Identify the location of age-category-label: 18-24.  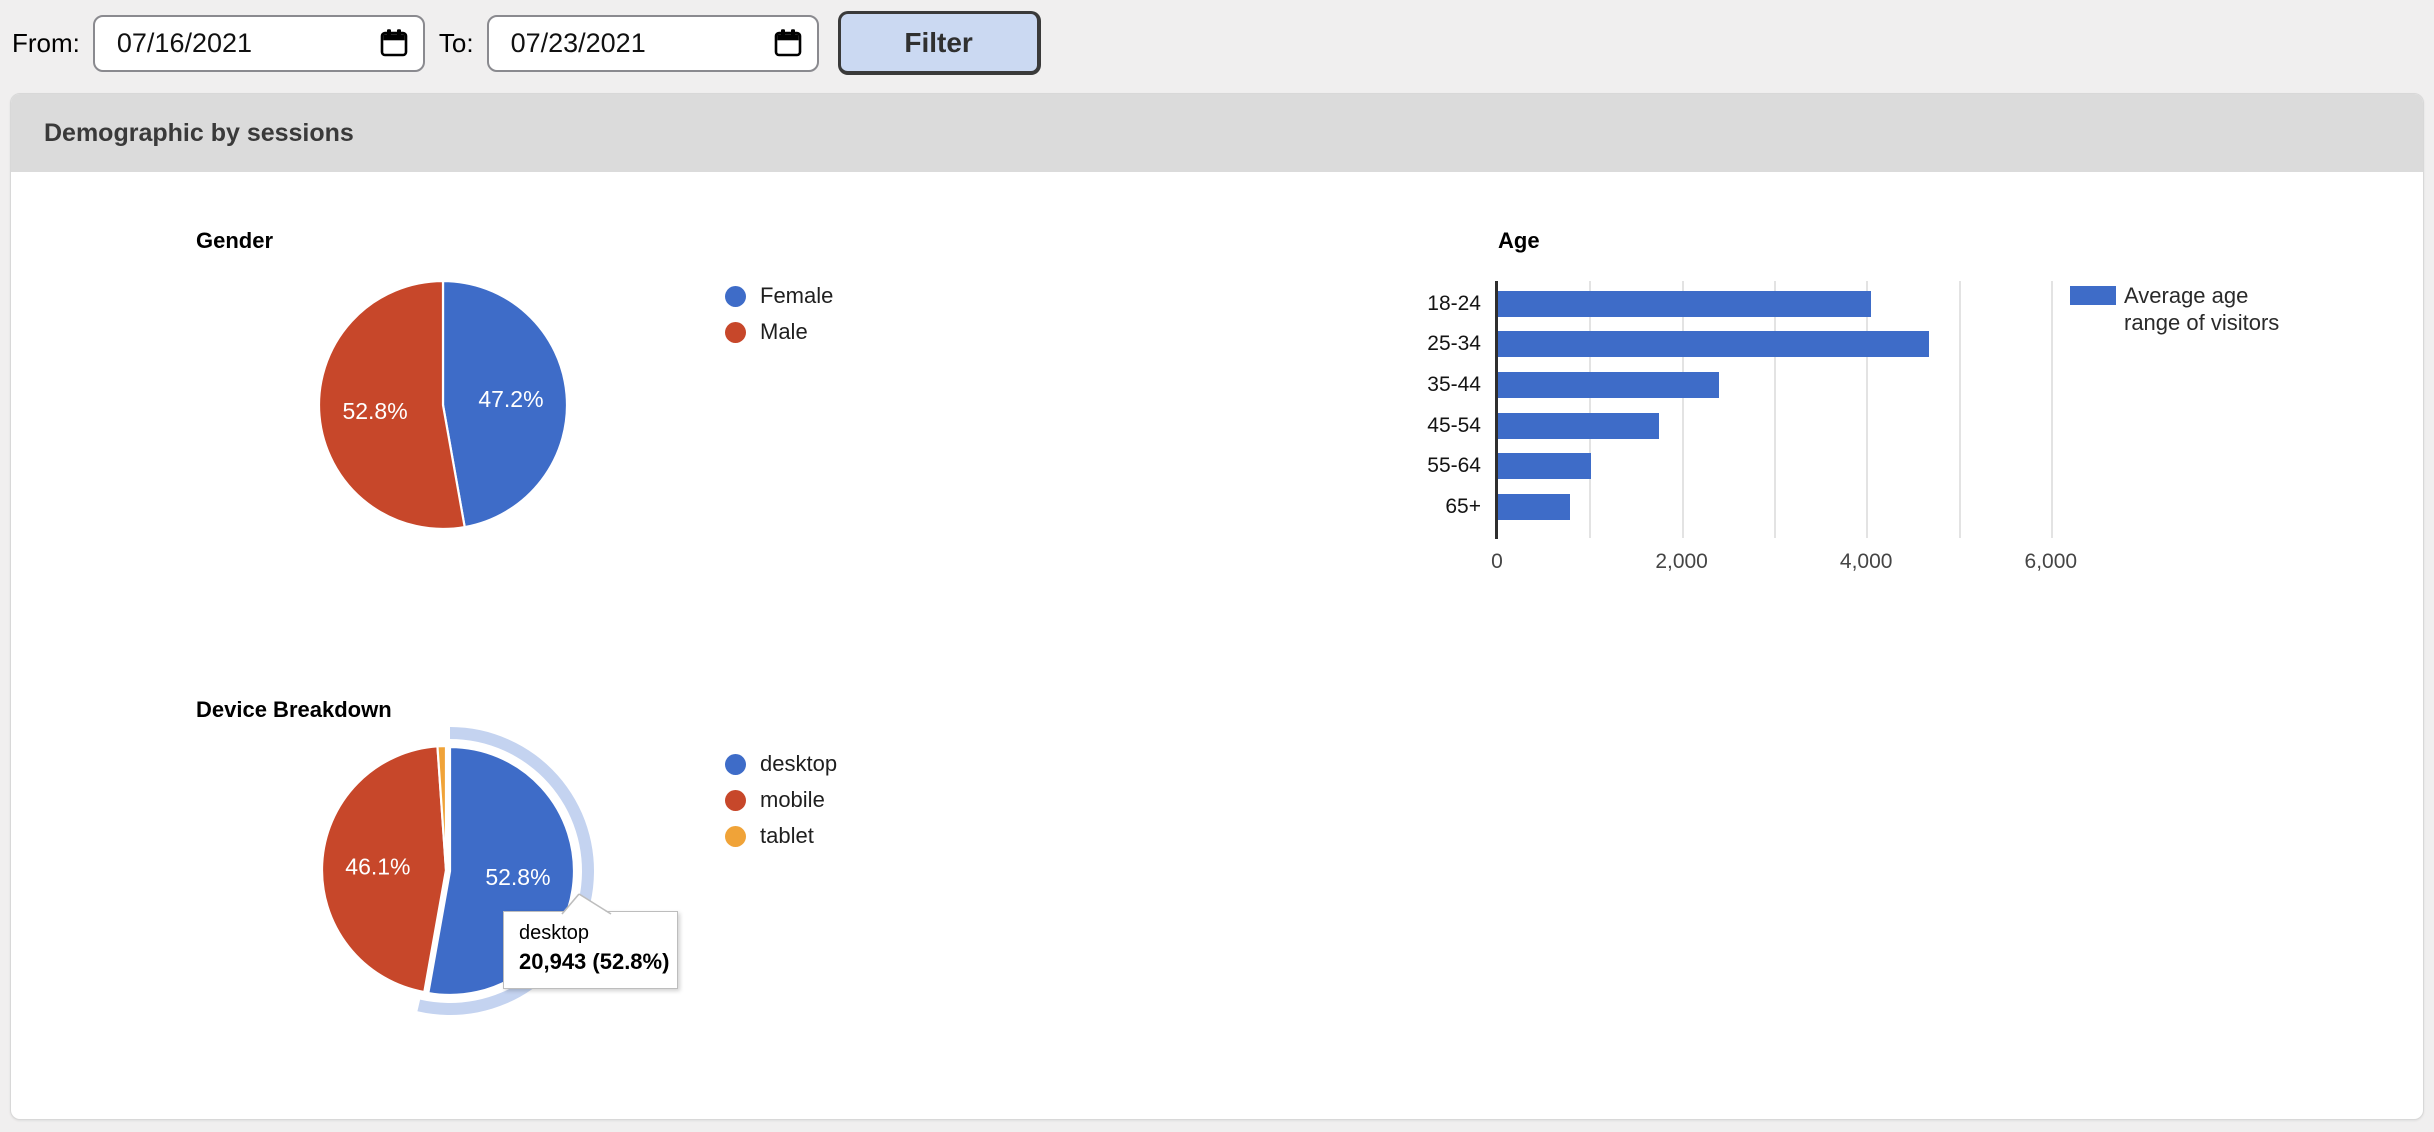
(1454, 303).